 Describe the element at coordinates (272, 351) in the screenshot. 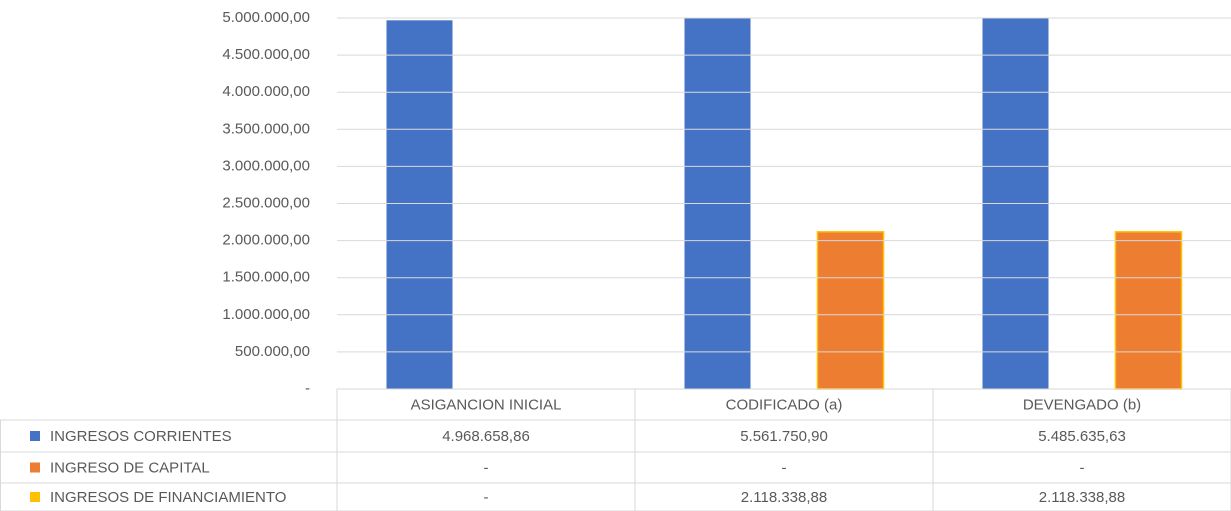

I see `y-tick-label: 500.000,00` at that location.